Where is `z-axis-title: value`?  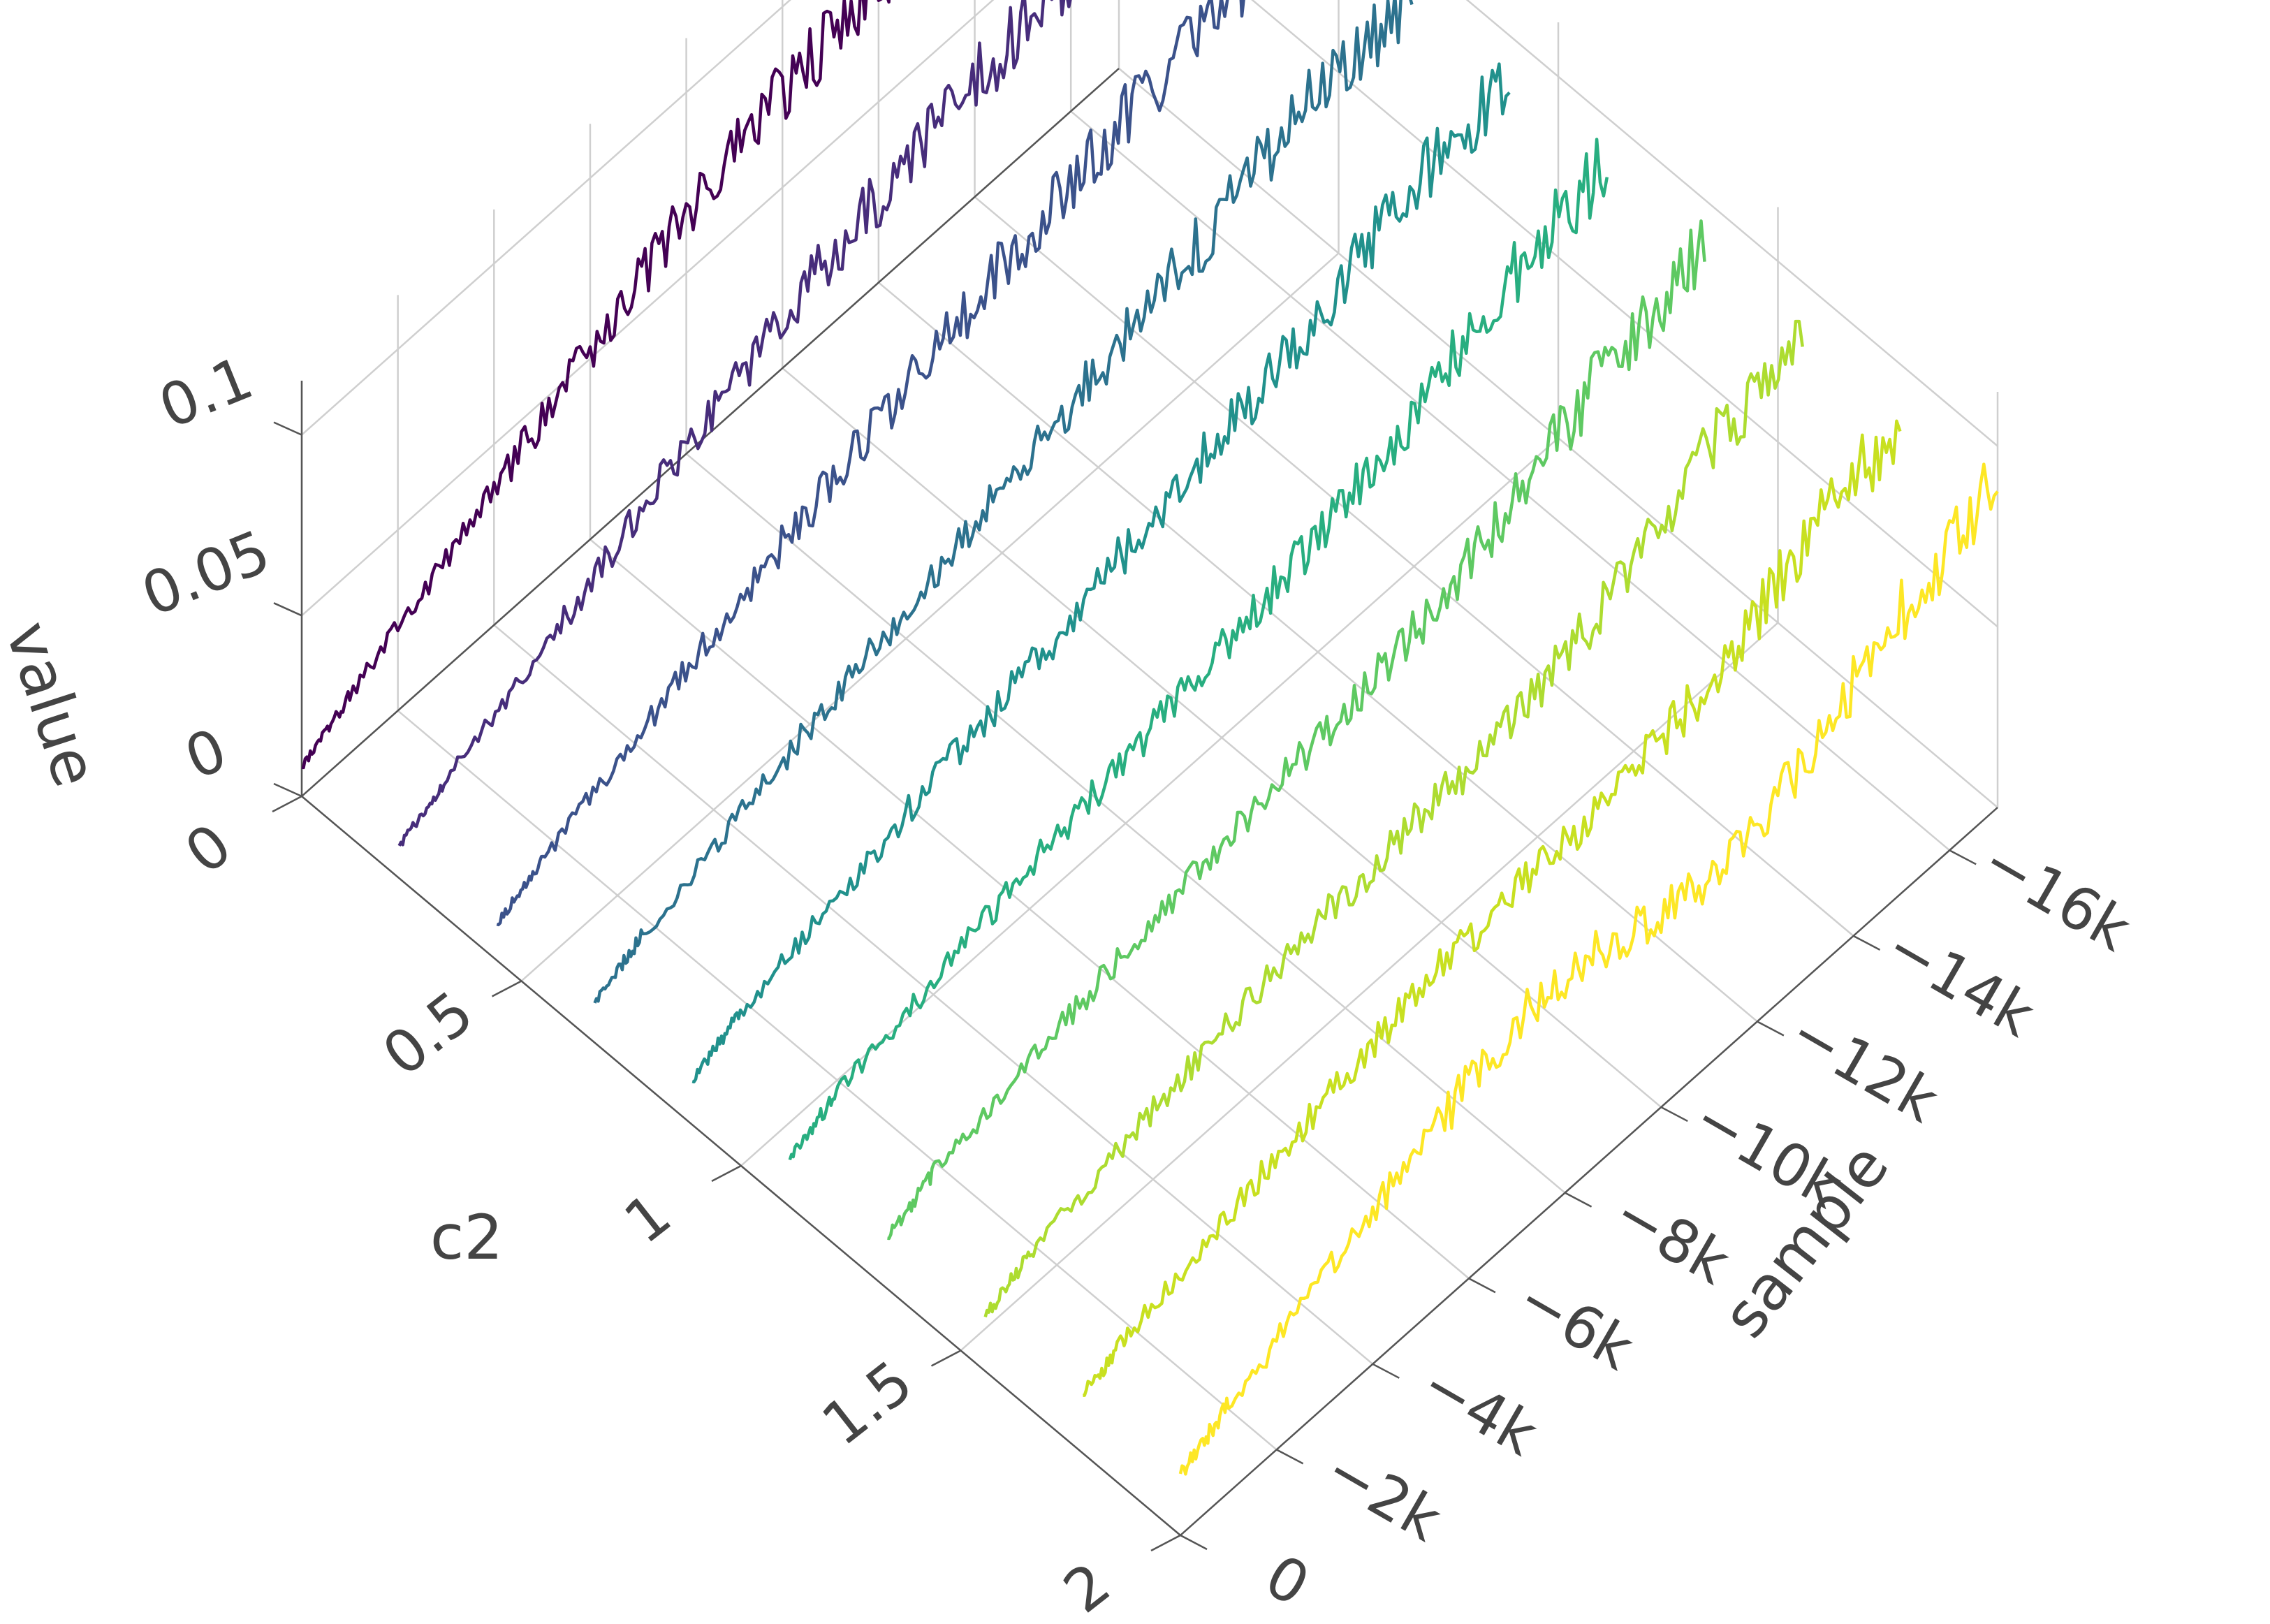 z-axis-title: value is located at coordinates (56, 704).